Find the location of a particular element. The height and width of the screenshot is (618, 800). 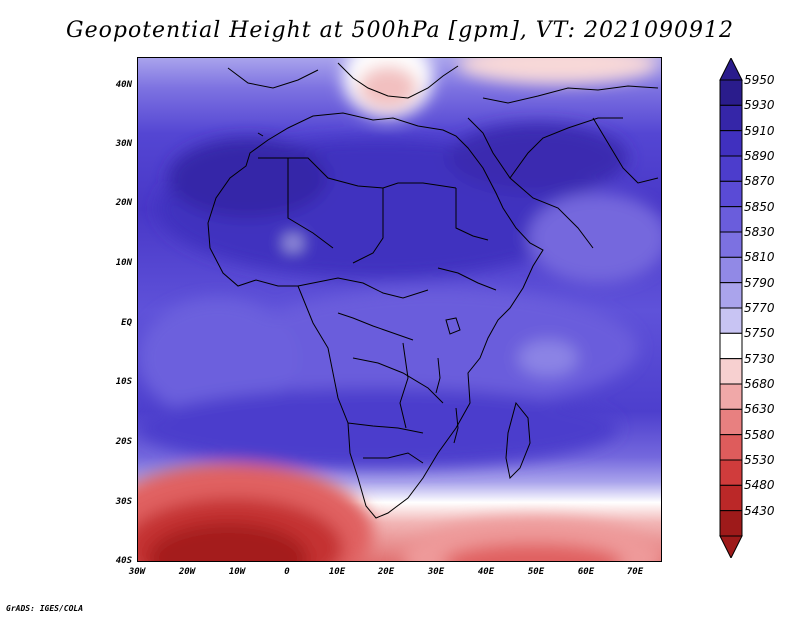

colorbar-level-label: 5630 is located at coordinates (759, 409).